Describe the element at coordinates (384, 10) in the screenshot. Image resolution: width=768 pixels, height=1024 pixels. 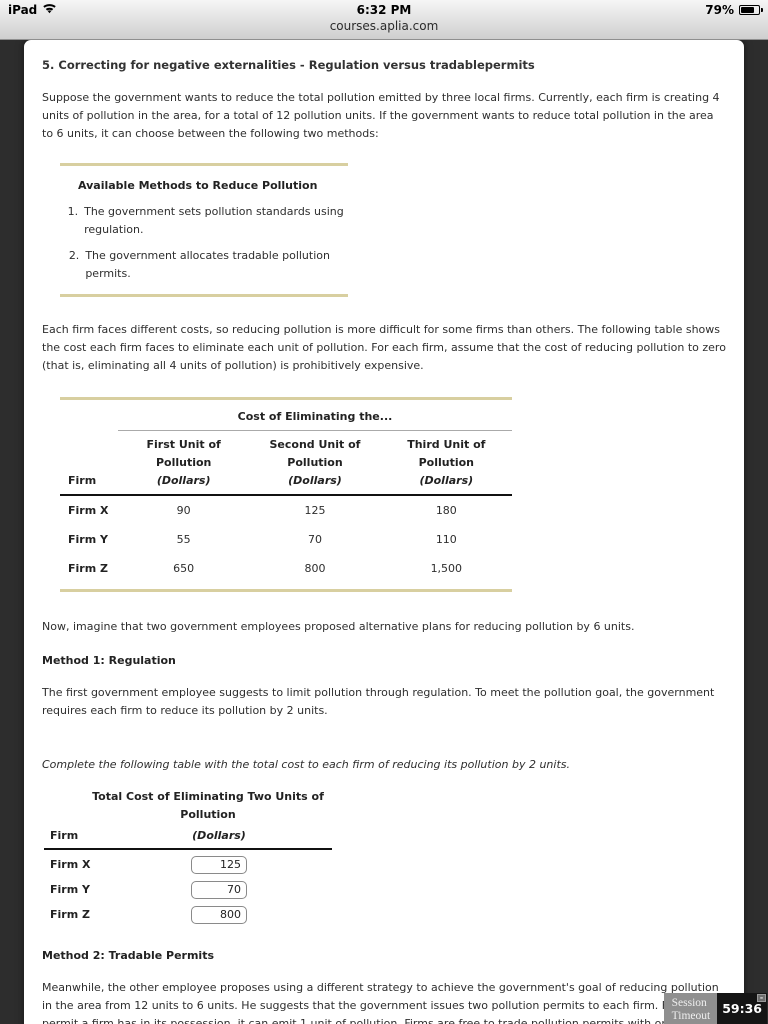
I see `clock: 6:32 PM` at that location.